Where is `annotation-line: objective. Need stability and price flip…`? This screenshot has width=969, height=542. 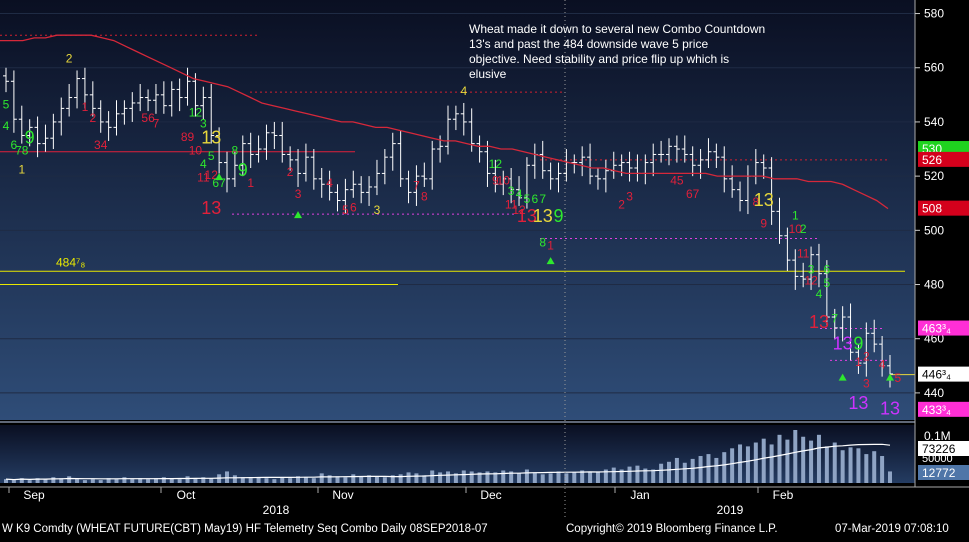 annotation-line: objective. Need stability and price flip… is located at coordinates (599, 59).